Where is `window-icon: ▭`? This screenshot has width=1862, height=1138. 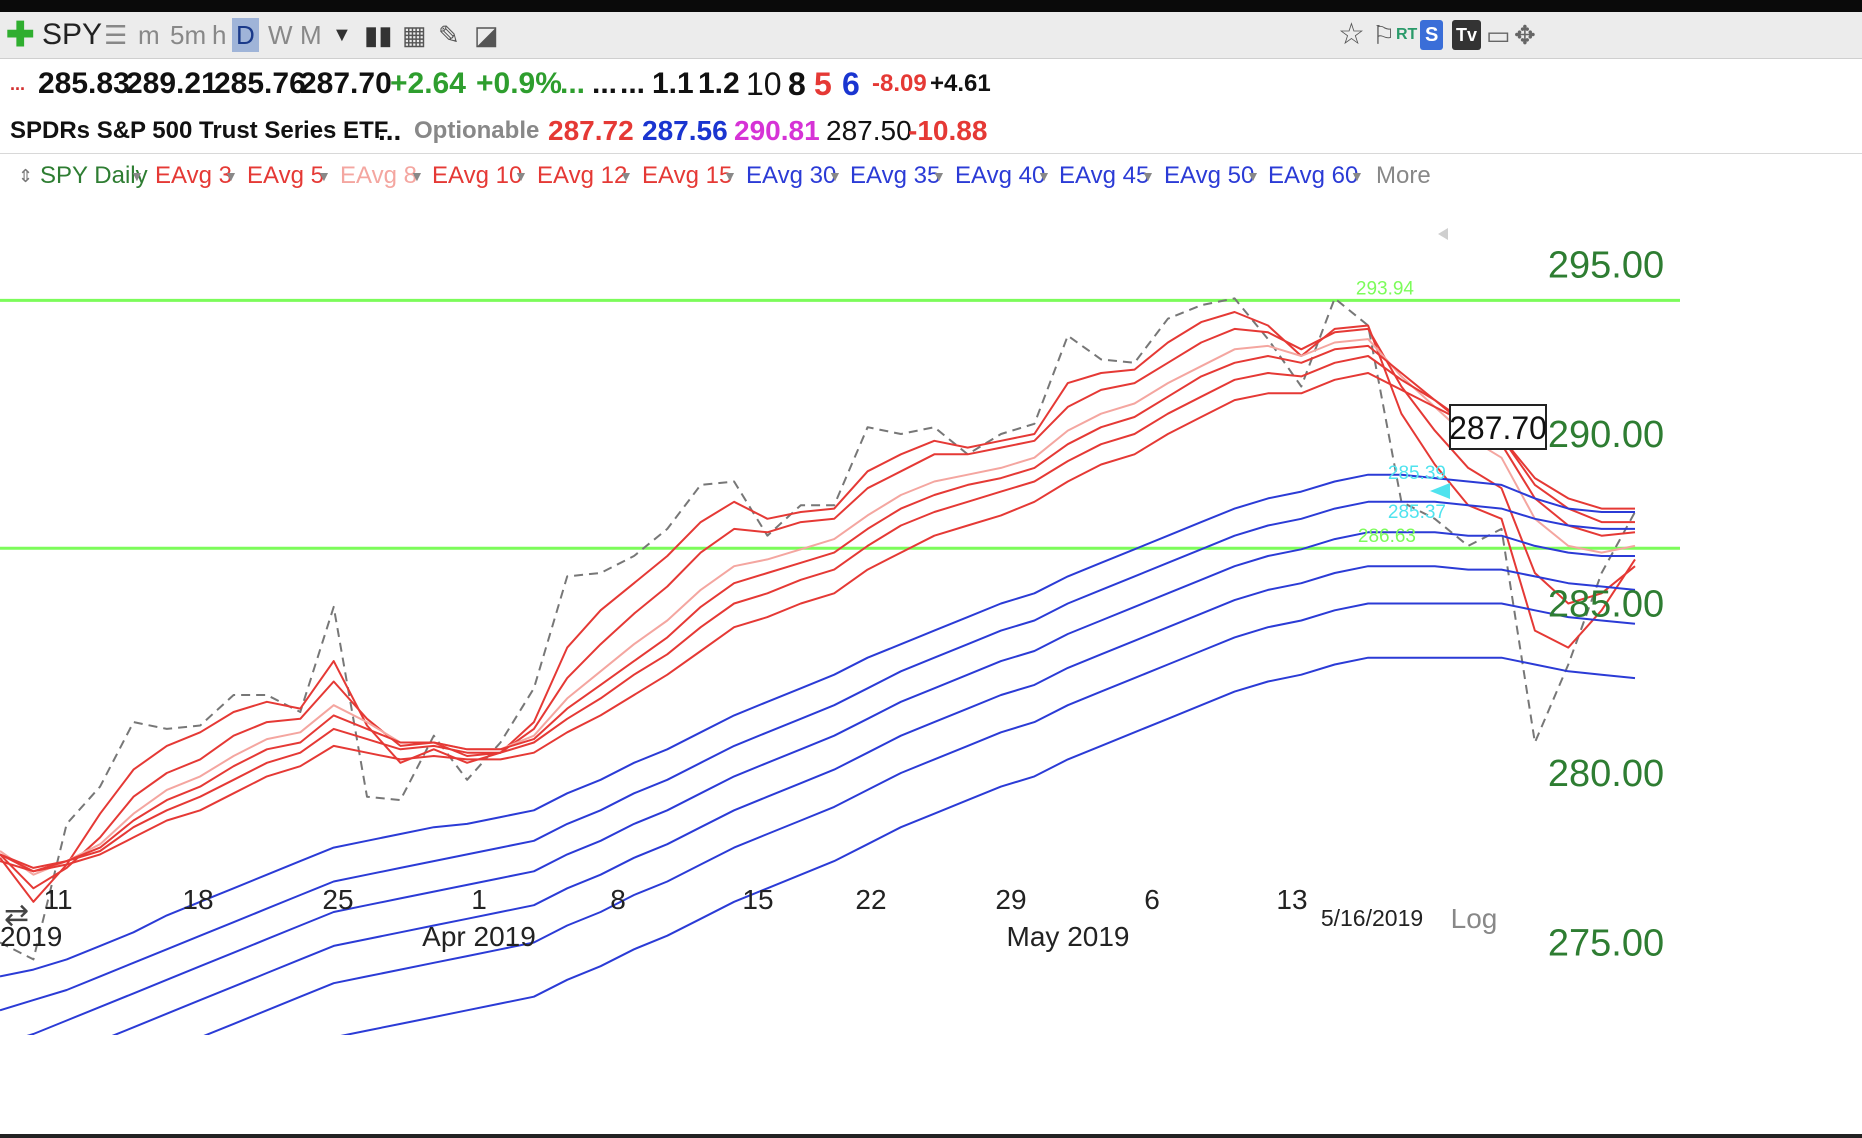 window-icon: ▭ is located at coordinates (1498, 35).